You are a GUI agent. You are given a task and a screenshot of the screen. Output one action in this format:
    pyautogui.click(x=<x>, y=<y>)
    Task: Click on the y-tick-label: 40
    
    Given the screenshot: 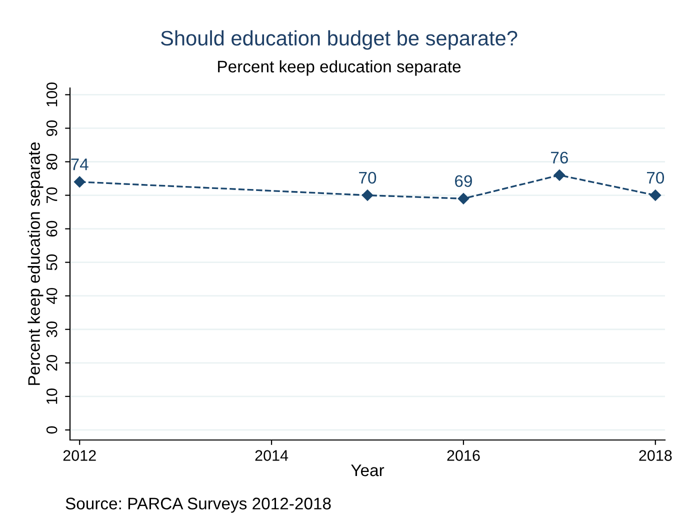 What is the action you would take?
    pyautogui.click(x=52, y=296)
    